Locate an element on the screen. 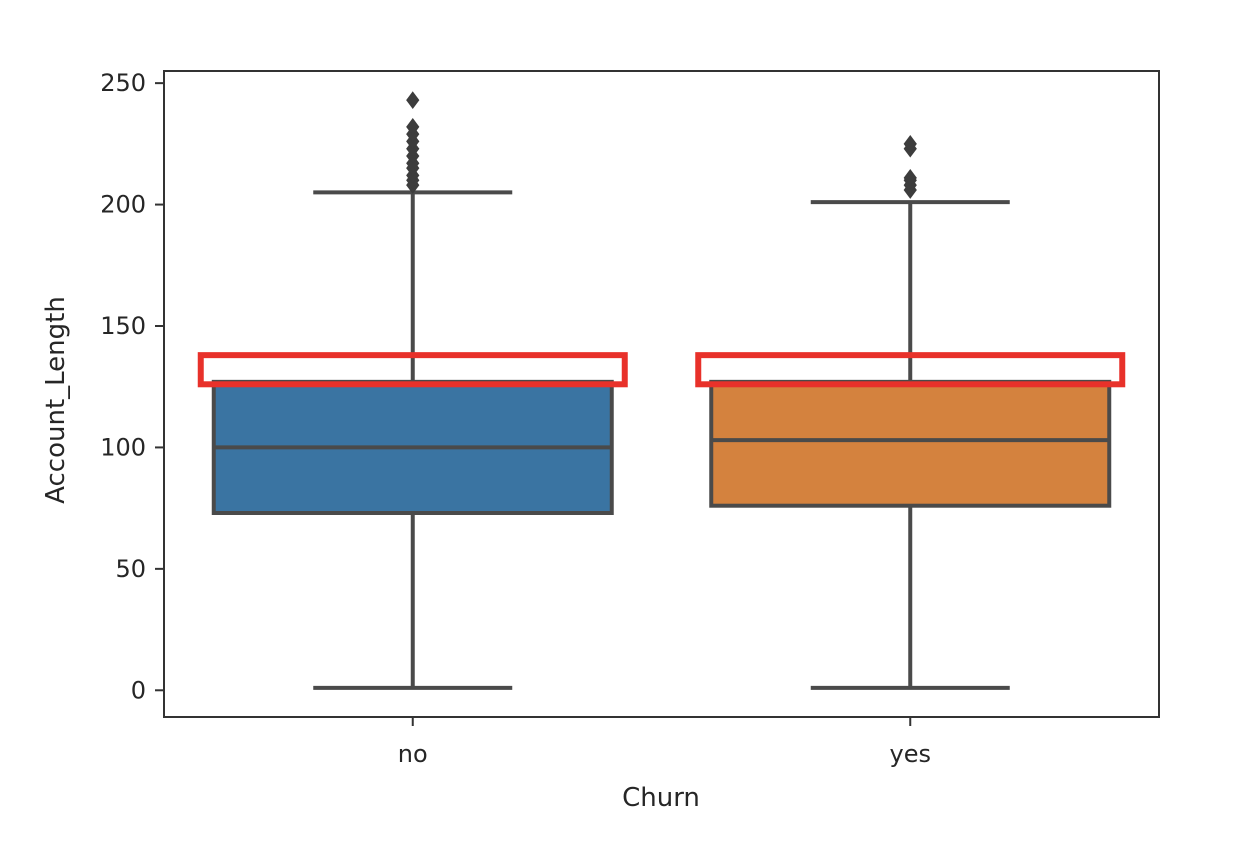 Image resolution: width=1254 pixels, height=864 pixels. y-tick-label: 150 is located at coordinates (123, 326).